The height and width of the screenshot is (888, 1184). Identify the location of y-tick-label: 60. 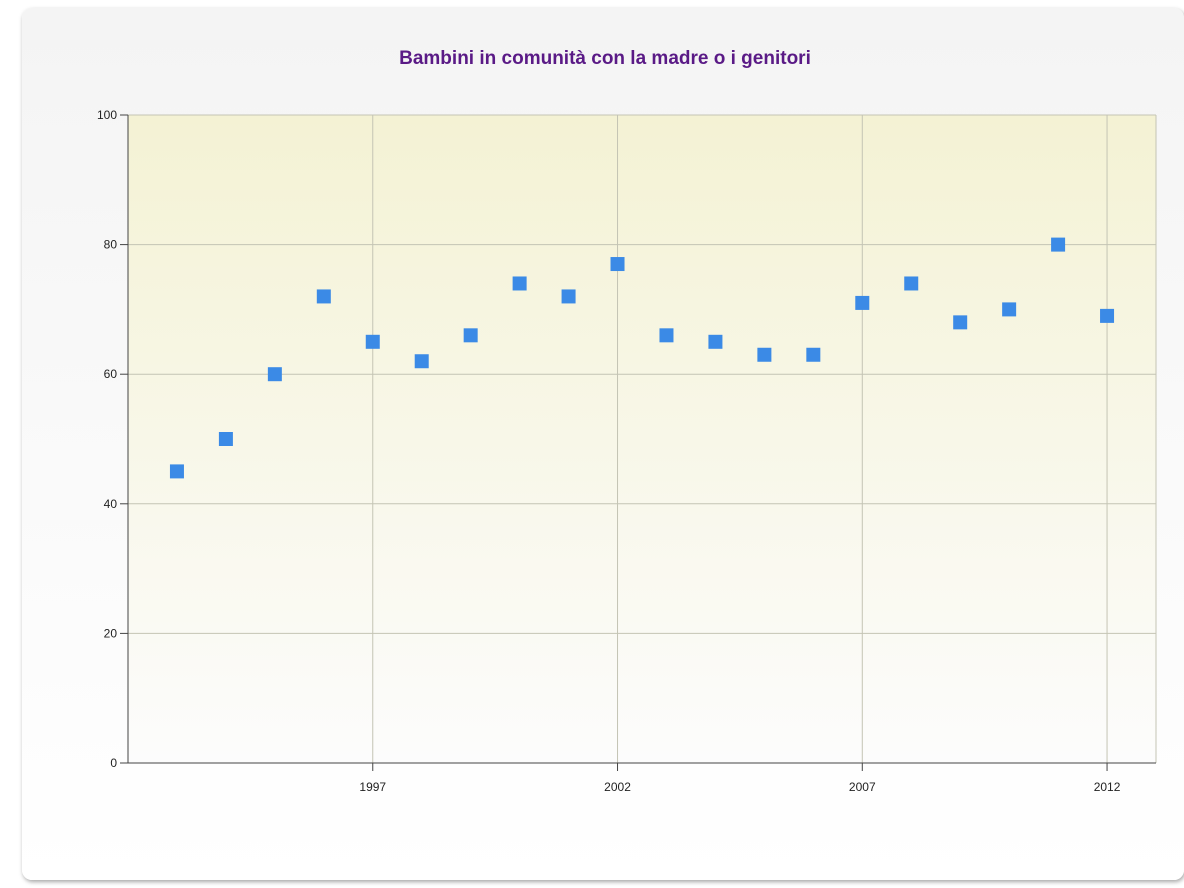
(111, 374).